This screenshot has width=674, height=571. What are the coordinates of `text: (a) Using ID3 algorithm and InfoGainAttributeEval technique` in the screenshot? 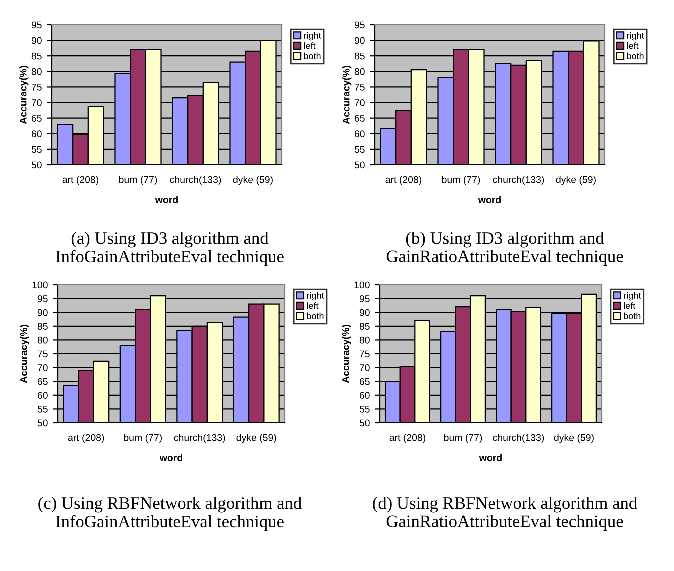 It's located at (170, 249).